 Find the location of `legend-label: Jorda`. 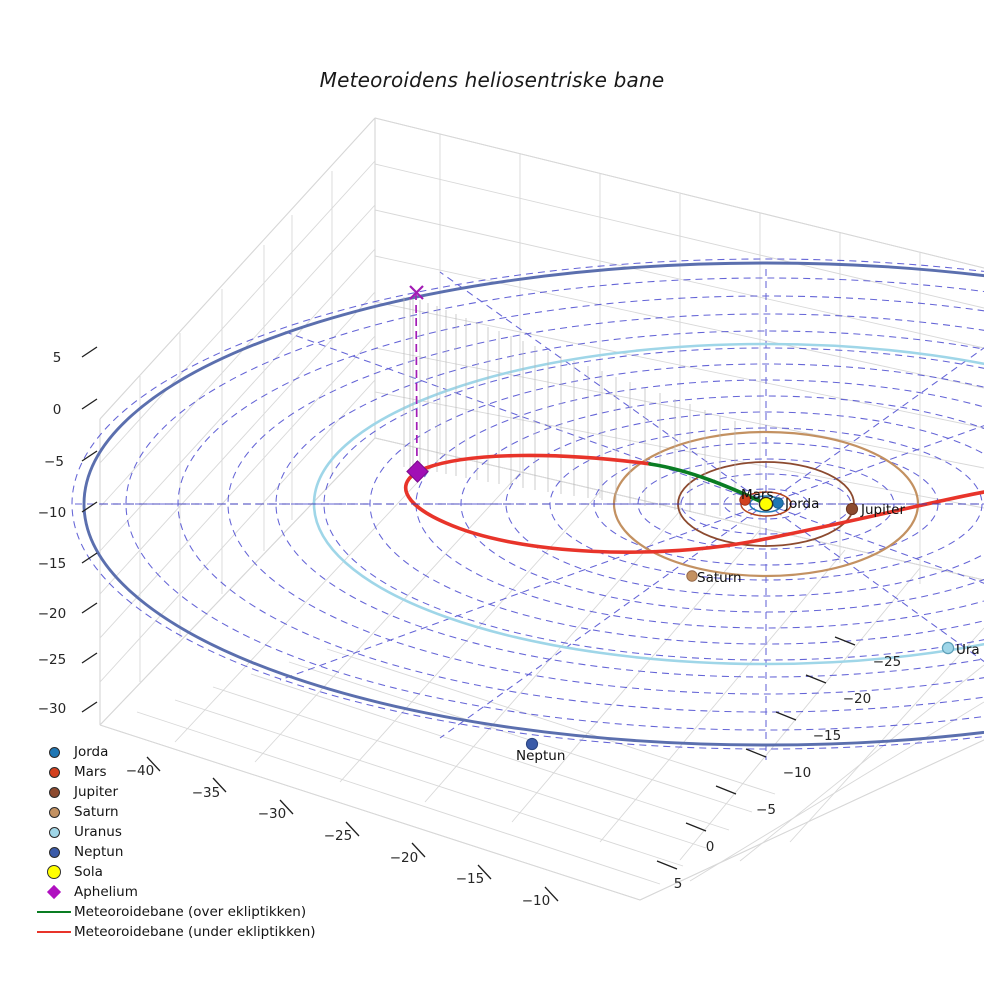

legend-label: Jorda is located at coordinates (91, 752).